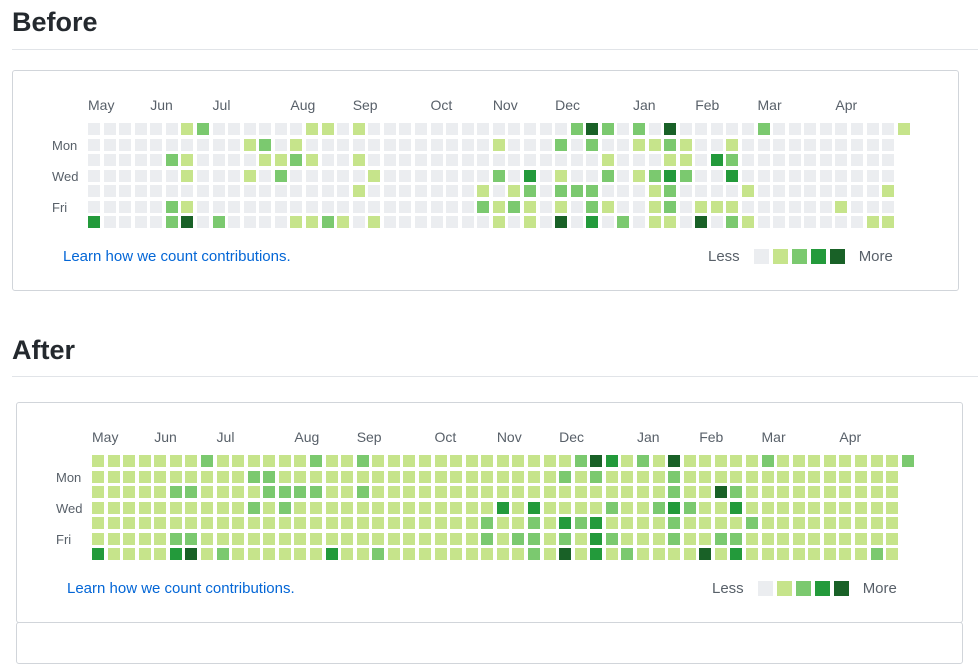 The width and height of the screenshot is (978, 664). Describe the element at coordinates (181, 588) in the screenshot. I see `learn-contributions-link: Learn how we count contributions.` at that location.